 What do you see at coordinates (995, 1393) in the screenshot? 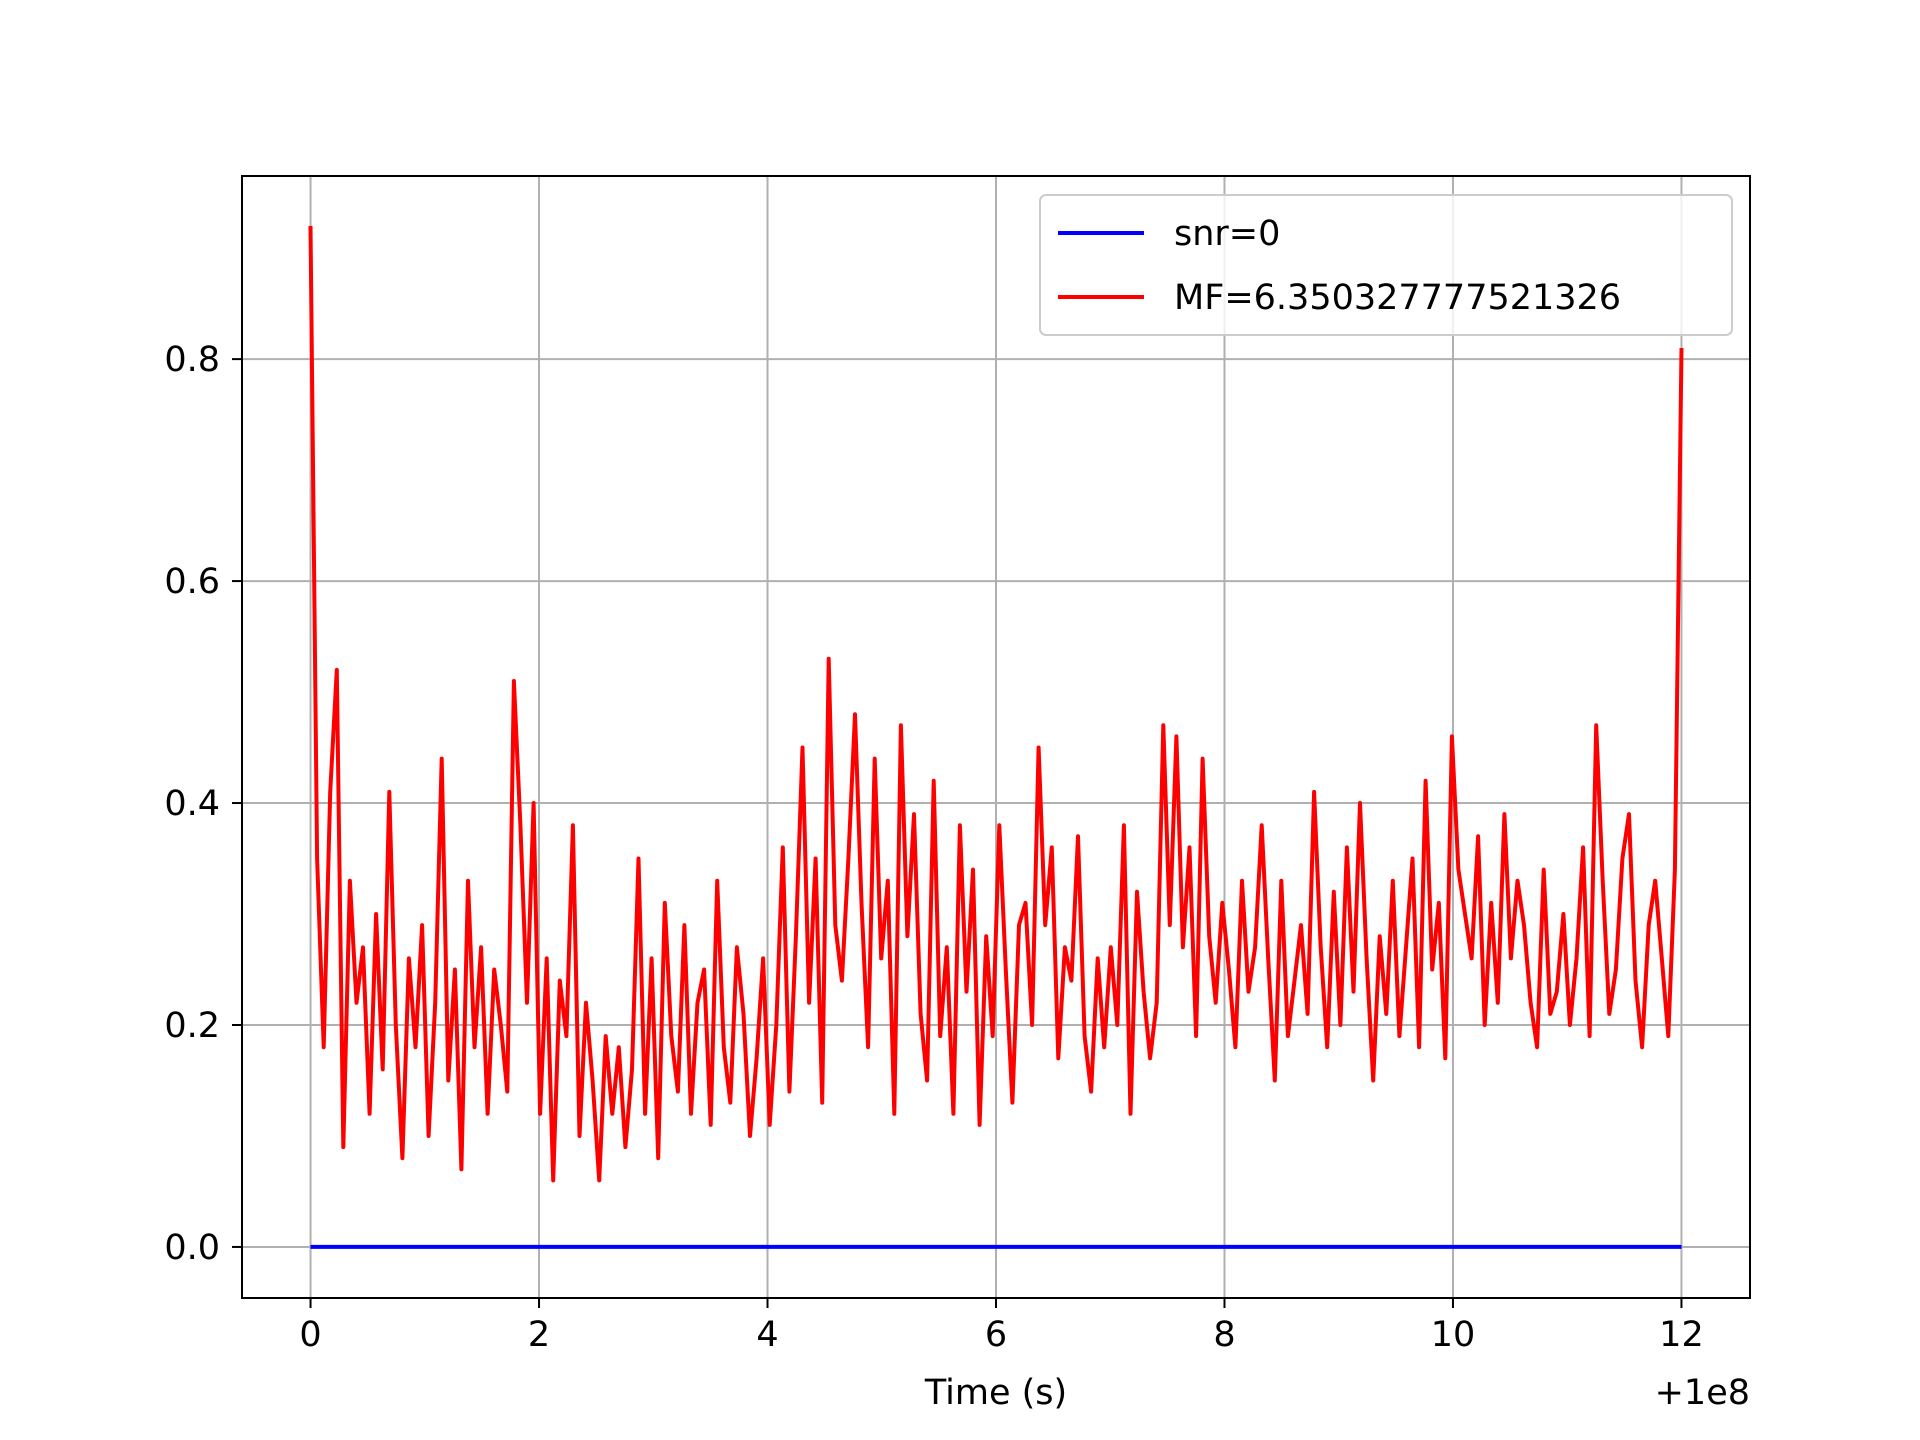
I see `x-axis-label: Time (s)` at bounding box center [995, 1393].